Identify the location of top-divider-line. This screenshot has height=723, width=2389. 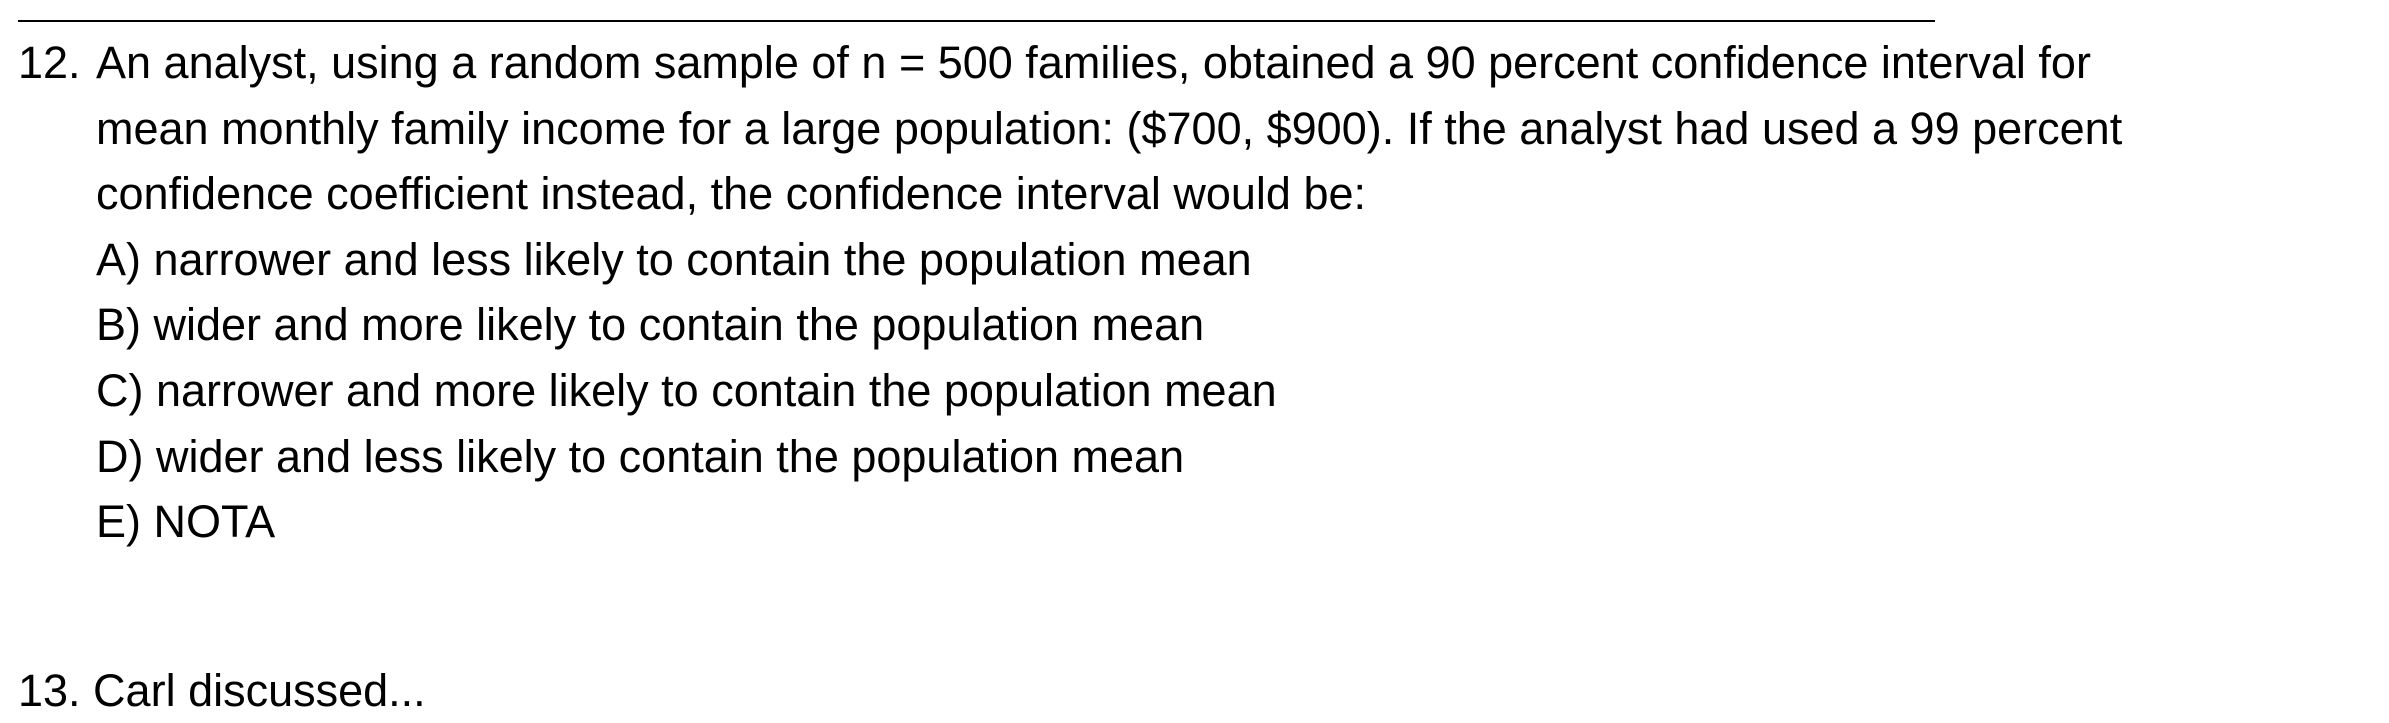
(976, 21).